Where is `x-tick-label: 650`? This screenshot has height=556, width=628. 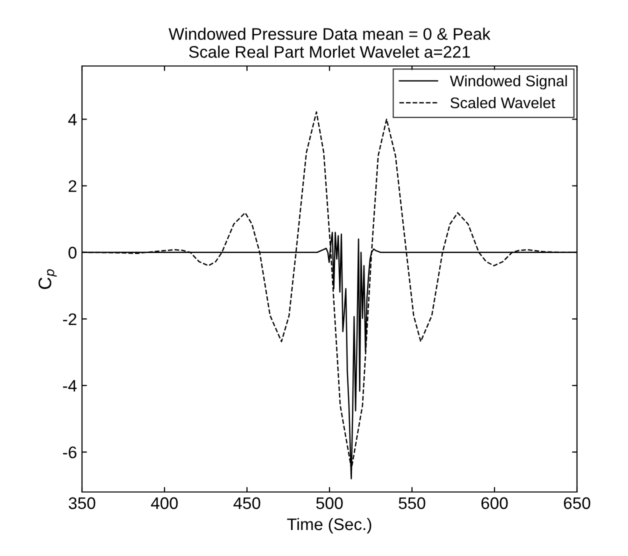
x-tick-label: 650 is located at coordinates (577, 503).